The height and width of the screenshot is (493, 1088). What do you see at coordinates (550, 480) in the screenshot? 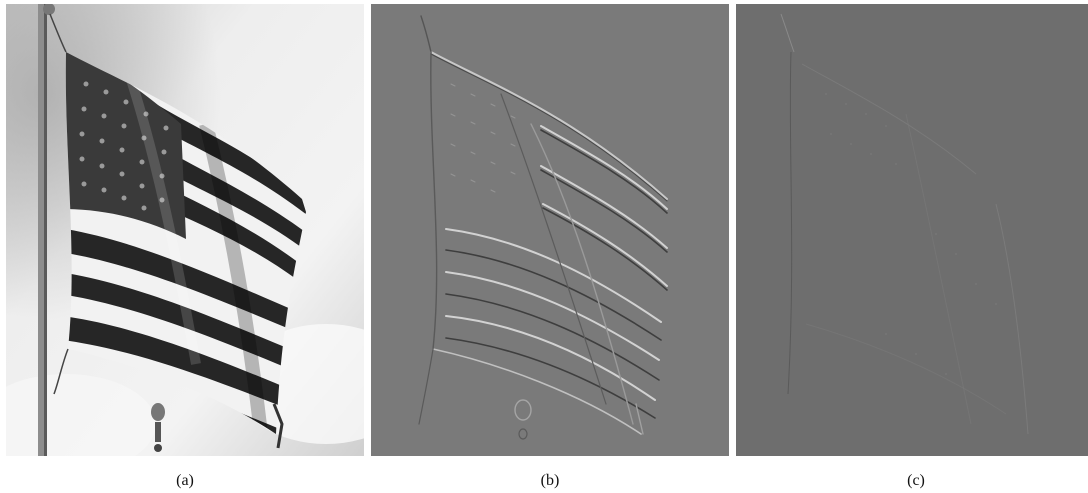
I see `caption-b: (b)` at bounding box center [550, 480].